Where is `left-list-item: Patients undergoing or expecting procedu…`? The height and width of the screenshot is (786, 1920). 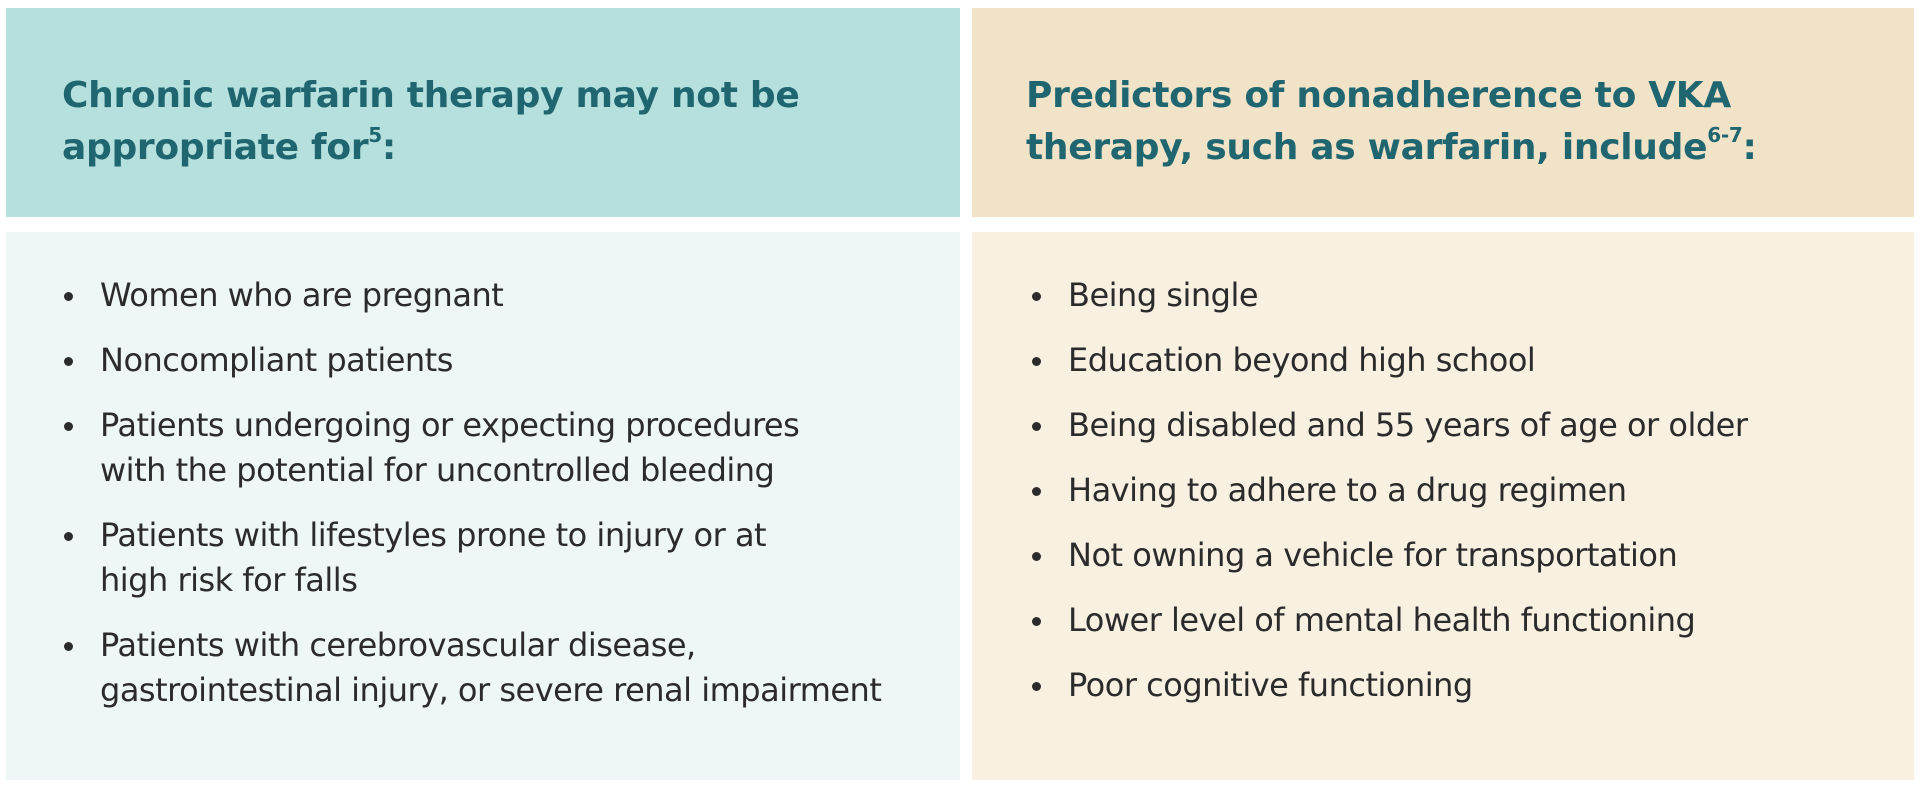 left-list-item: Patients undergoing or expecting procedu… is located at coordinates (496, 448).